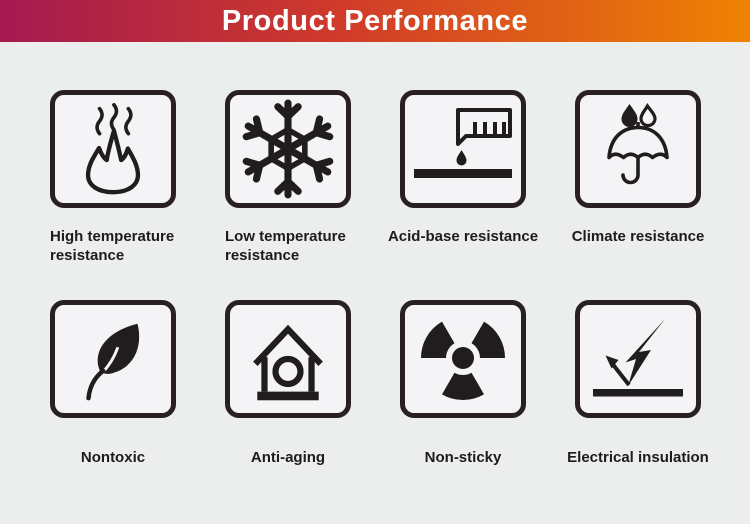 The image size is (750, 524). I want to click on tile-label: Electrical insulation, so click(638, 457).